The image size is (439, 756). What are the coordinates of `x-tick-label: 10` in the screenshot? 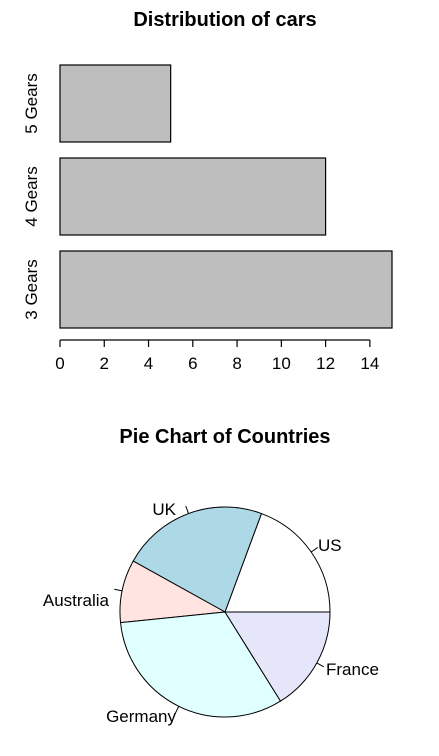 It's located at (281, 363).